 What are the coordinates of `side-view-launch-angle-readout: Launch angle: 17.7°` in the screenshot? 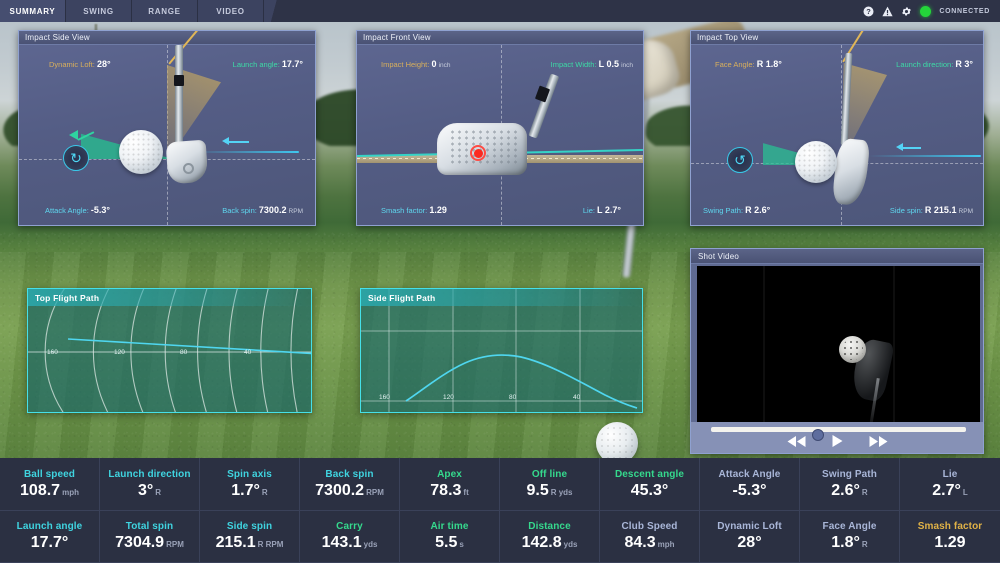 It's located at (268, 64).